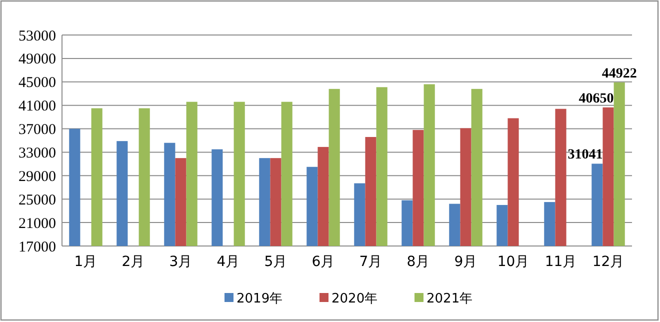 Image resolution: width=660 pixels, height=322 pixels. I want to click on y-tick-label: 41000, so click(37, 106).